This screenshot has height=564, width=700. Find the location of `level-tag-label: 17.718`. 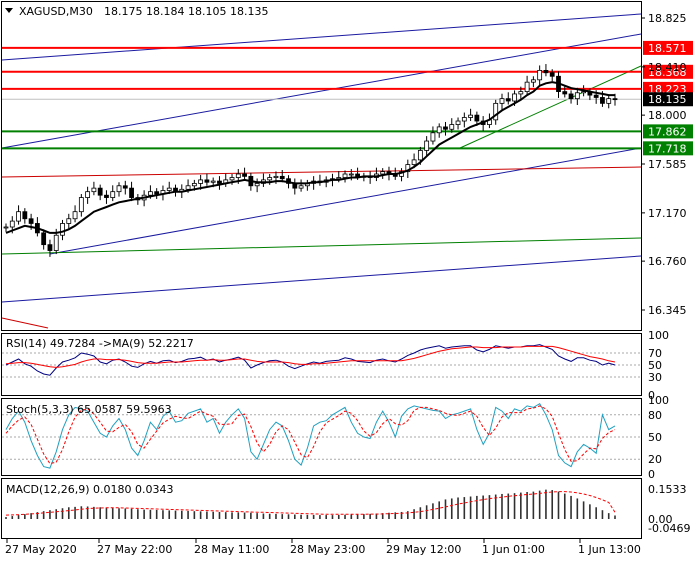

level-tag-label: 17.718 is located at coordinates (667, 148).